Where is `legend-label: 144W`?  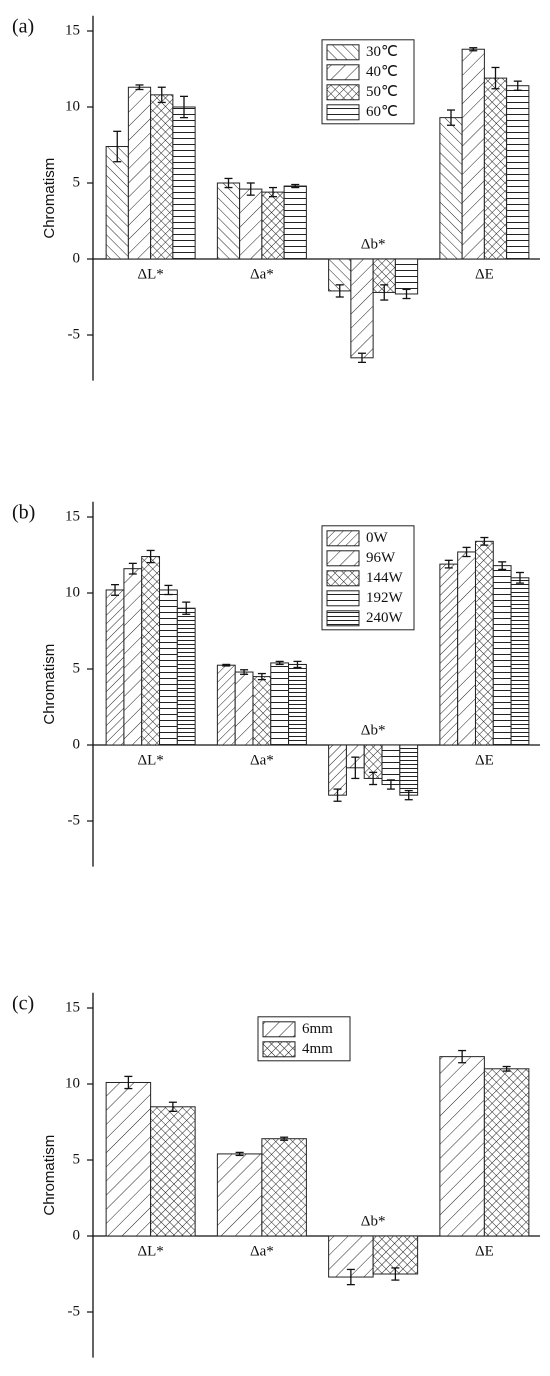 legend-label: 144W is located at coordinates (385, 578).